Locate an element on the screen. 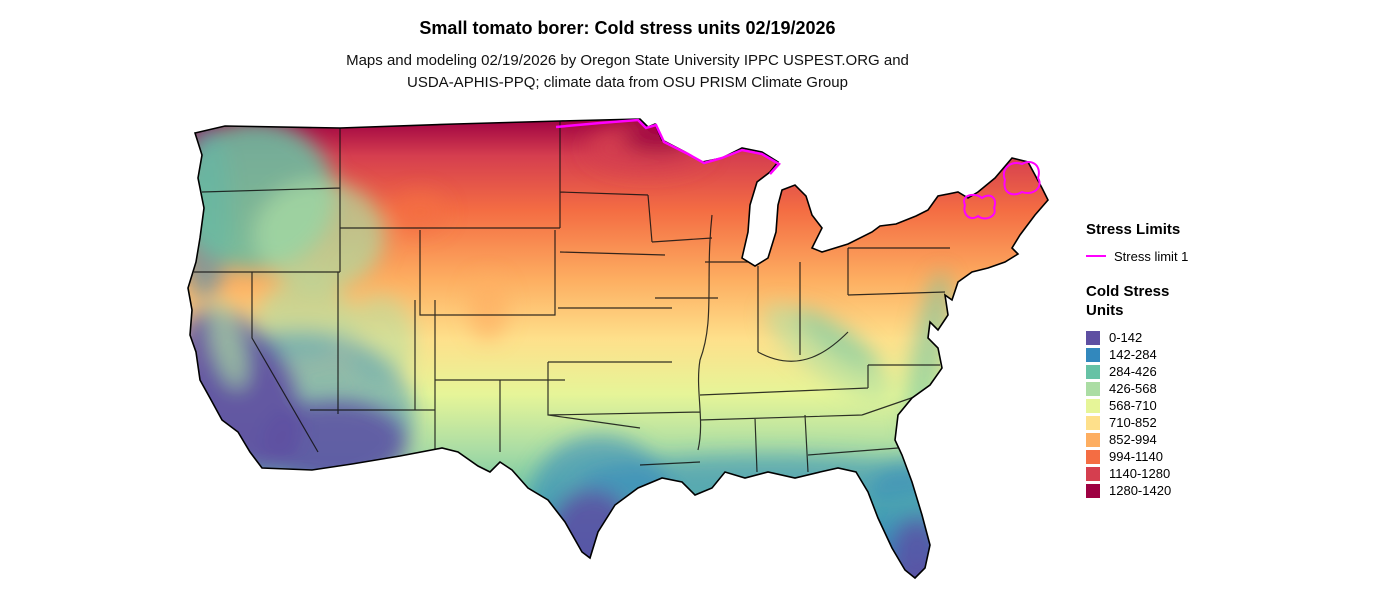 The width and height of the screenshot is (1400, 599). legend-item-label: 142-284 is located at coordinates (1133, 354).